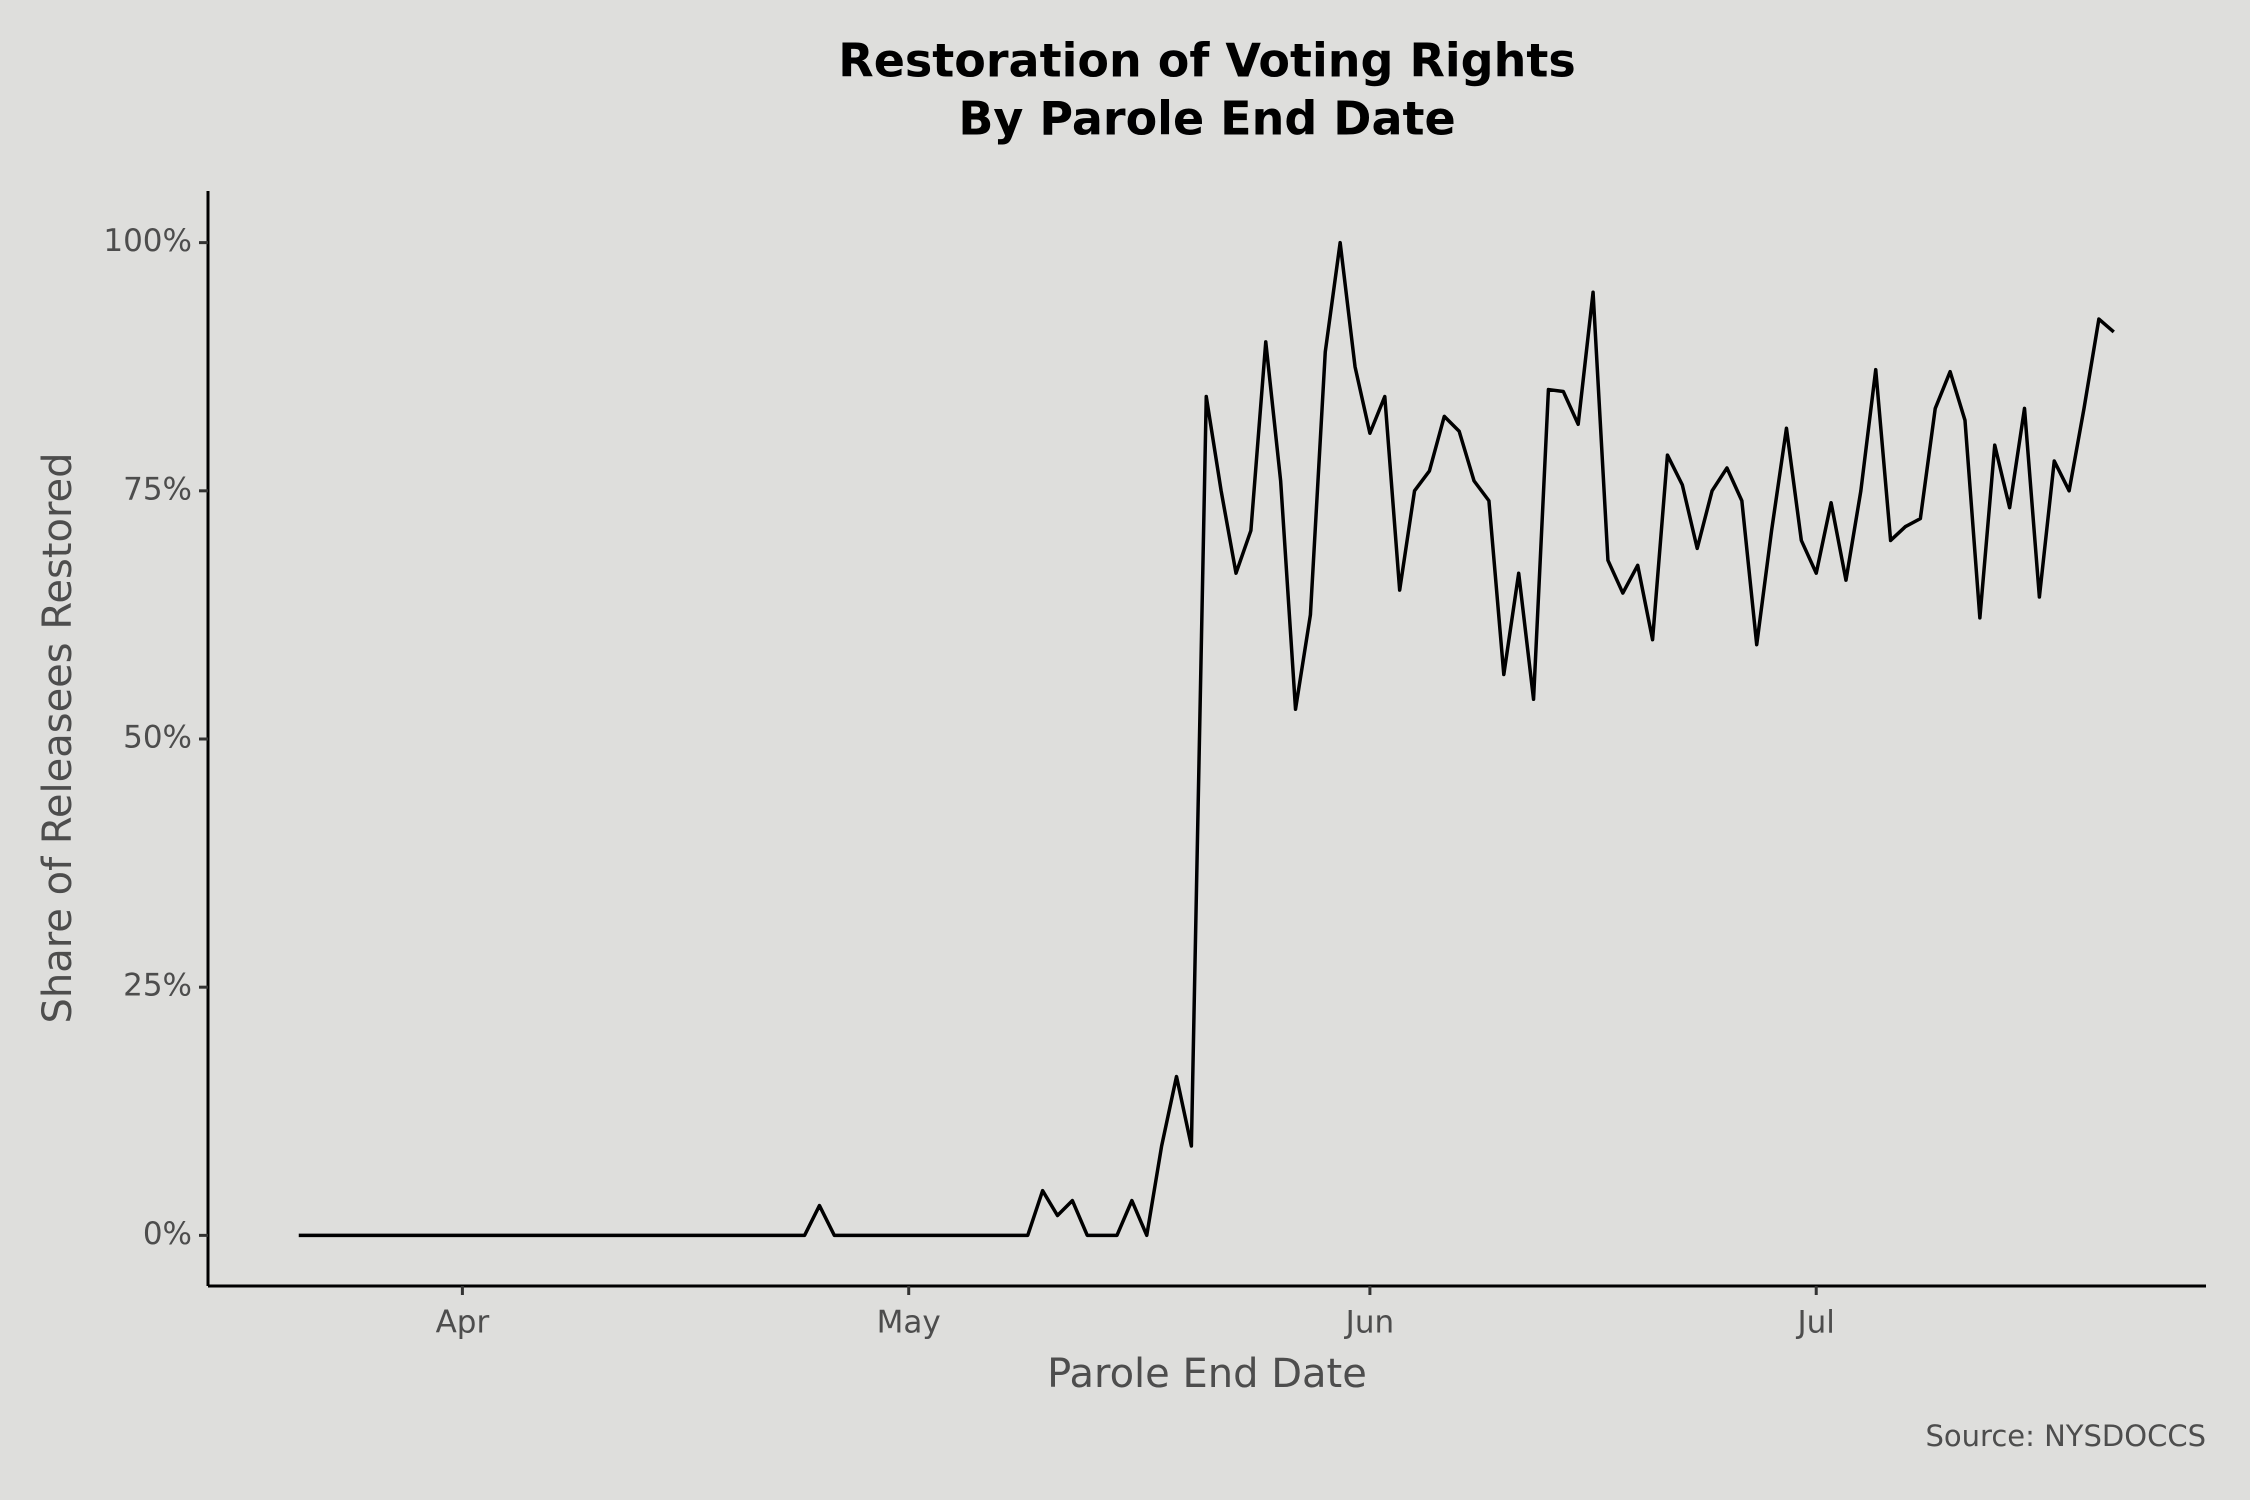  Describe the element at coordinates (909, 1323) in the screenshot. I see `x-tick-label: May` at that location.